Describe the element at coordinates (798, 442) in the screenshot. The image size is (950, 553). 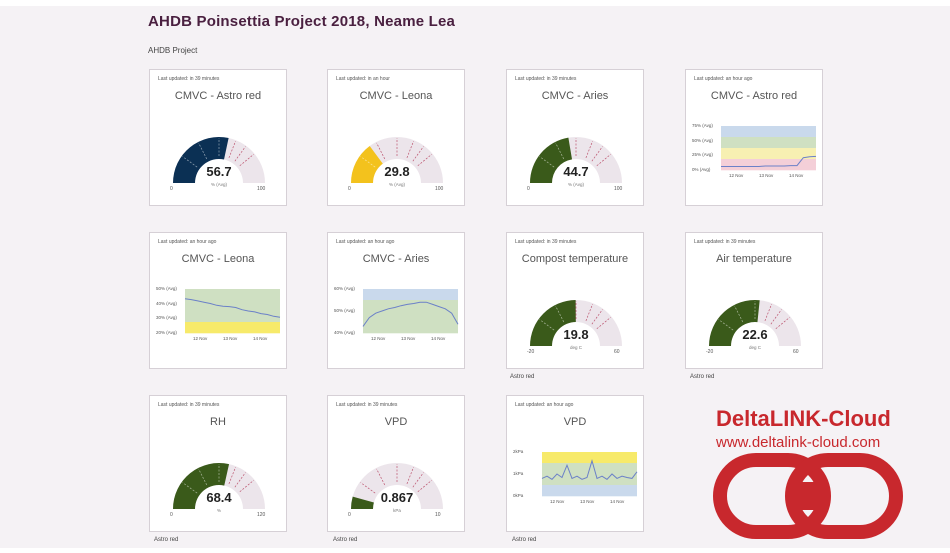
I see `logo-url: www.deltalink-cloud.com` at that location.